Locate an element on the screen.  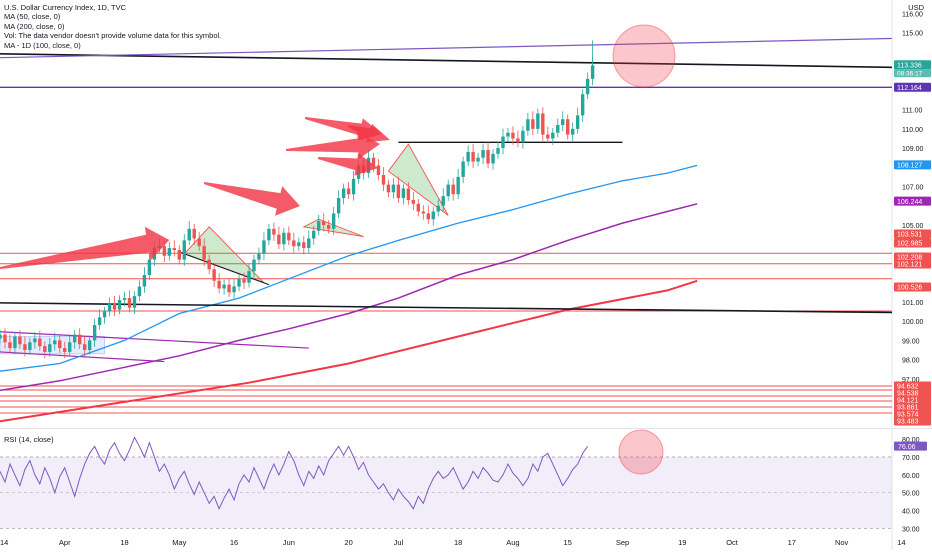
legend-ma200-line: MA (200, close, 0) is located at coordinates (34, 26).